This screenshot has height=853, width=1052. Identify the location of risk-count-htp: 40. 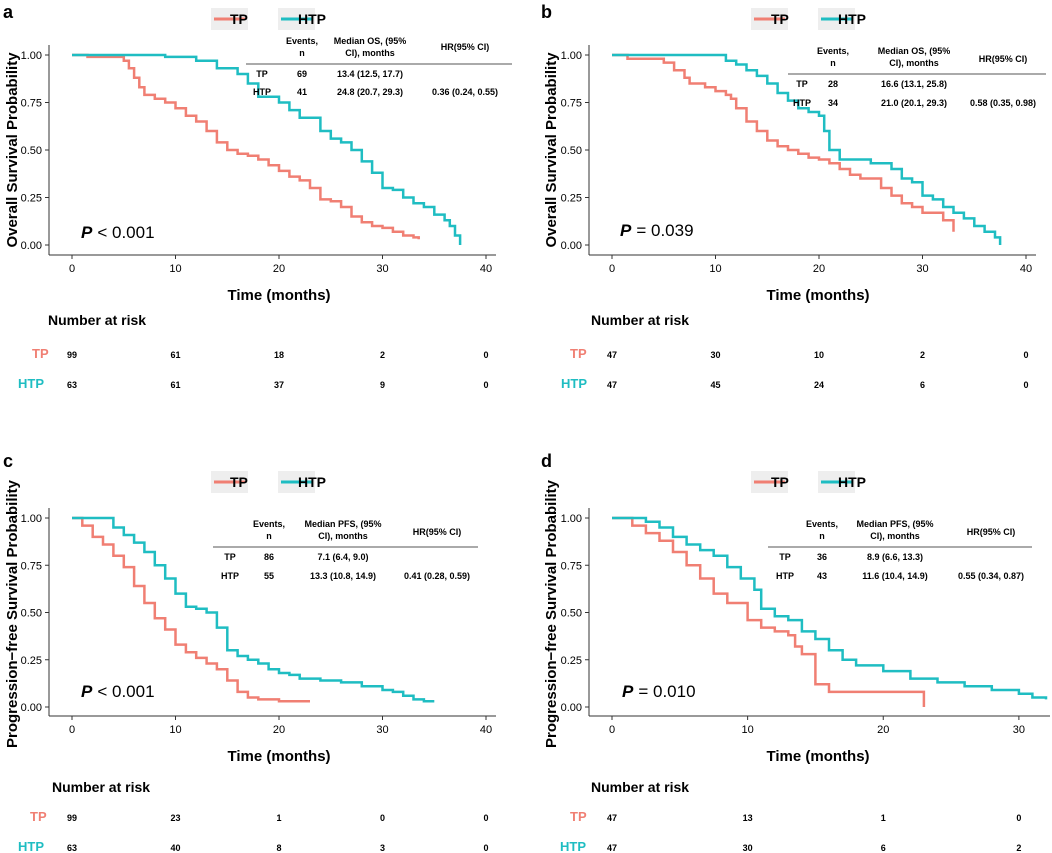
(175, 848).